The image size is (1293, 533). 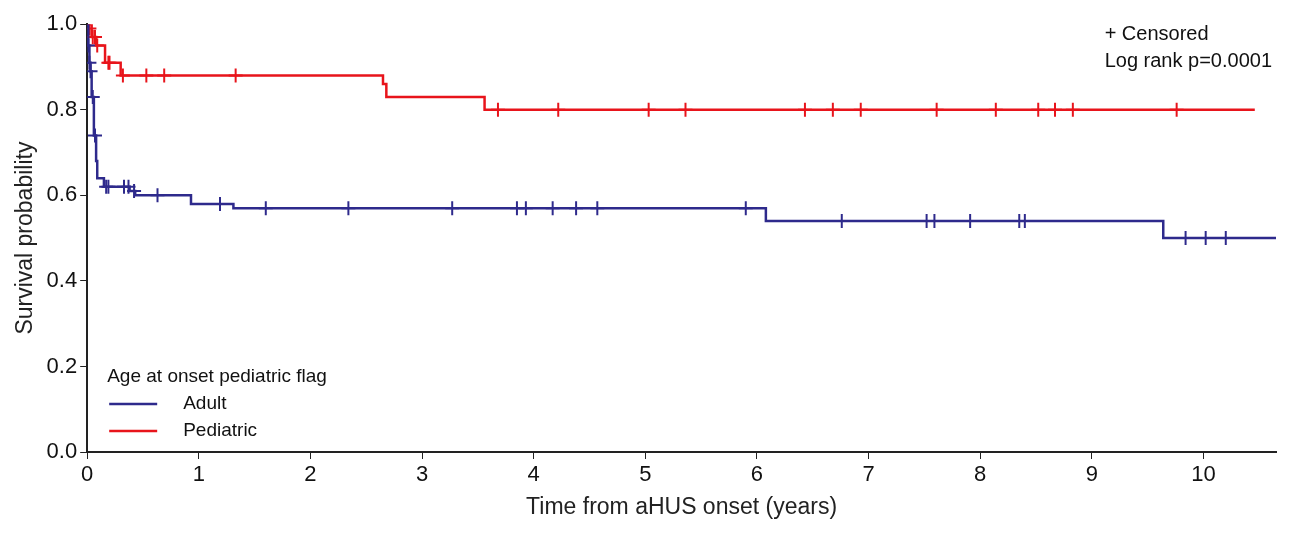 What do you see at coordinates (220, 430) in the screenshot?
I see `legend-label: Pediatric` at bounding box center [220, 430].